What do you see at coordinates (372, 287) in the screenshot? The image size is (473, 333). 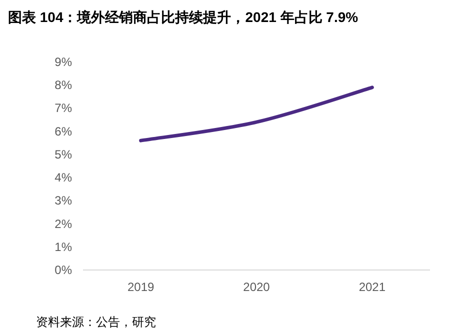 I see `x-tick-label: 2021` at bounding box center [372, 287].